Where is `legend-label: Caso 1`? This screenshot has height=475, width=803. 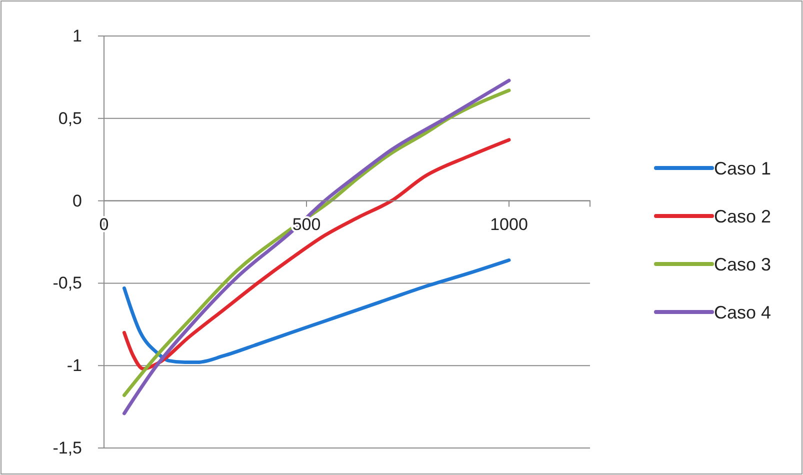
legend-label: Caso 1 is located at coordinates (743, 168).